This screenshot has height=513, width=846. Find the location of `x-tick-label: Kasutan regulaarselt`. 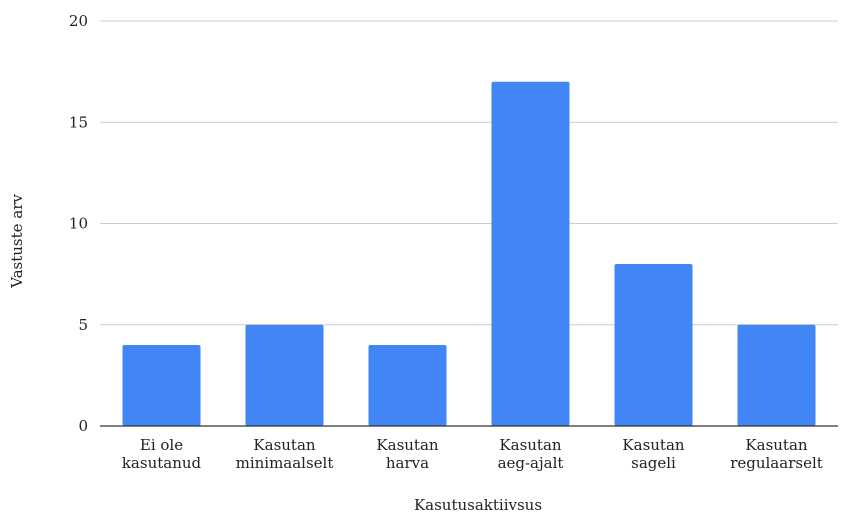

x-tick-label: Kasutan regulaarselt is located at coordinates (776, 454).